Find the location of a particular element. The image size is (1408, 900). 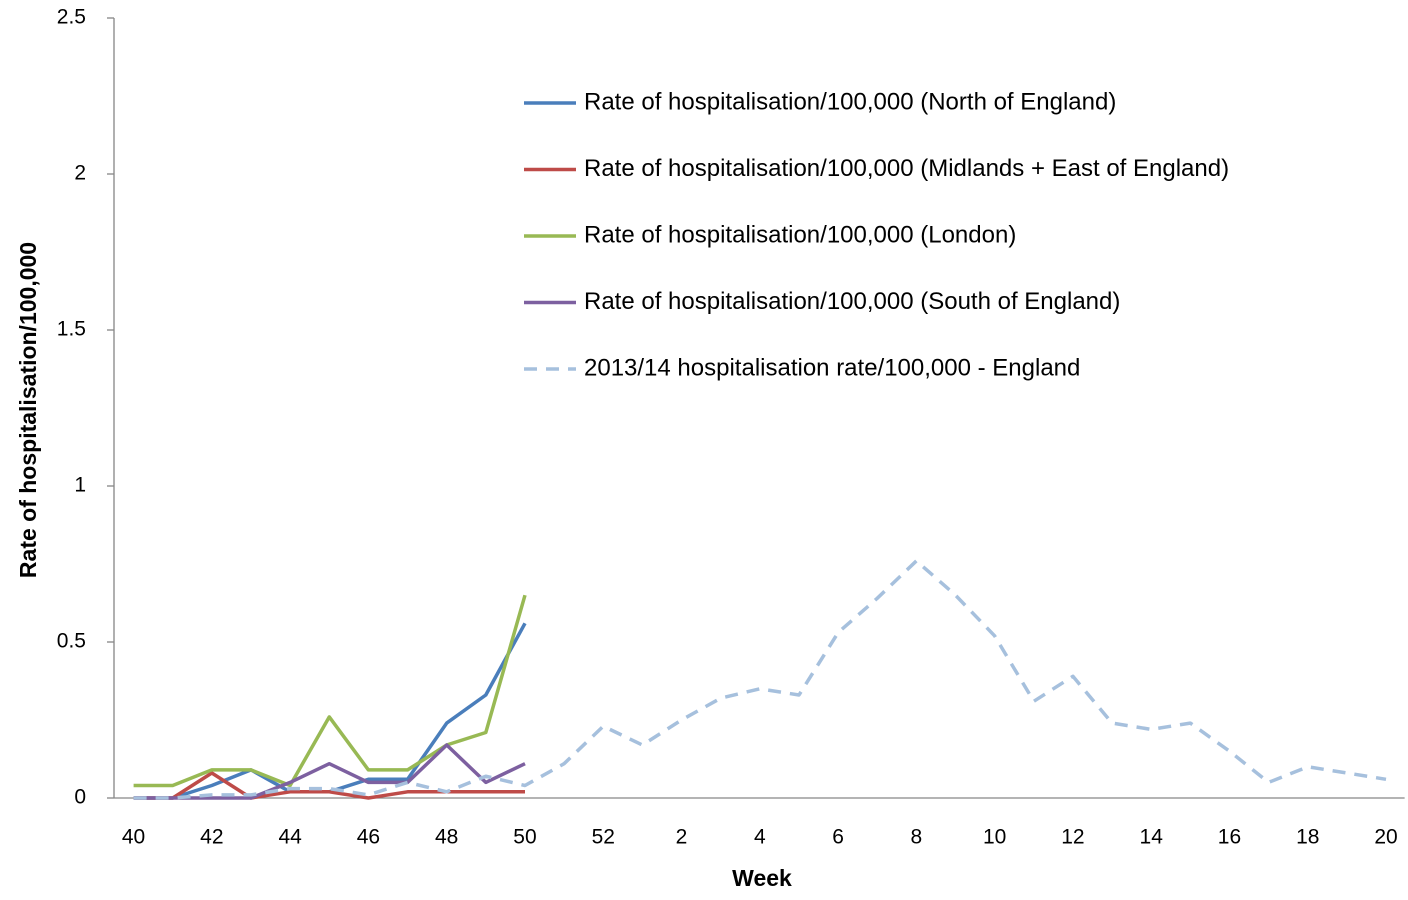

x-tick-label: 50 is located at coordinates (524, 837).